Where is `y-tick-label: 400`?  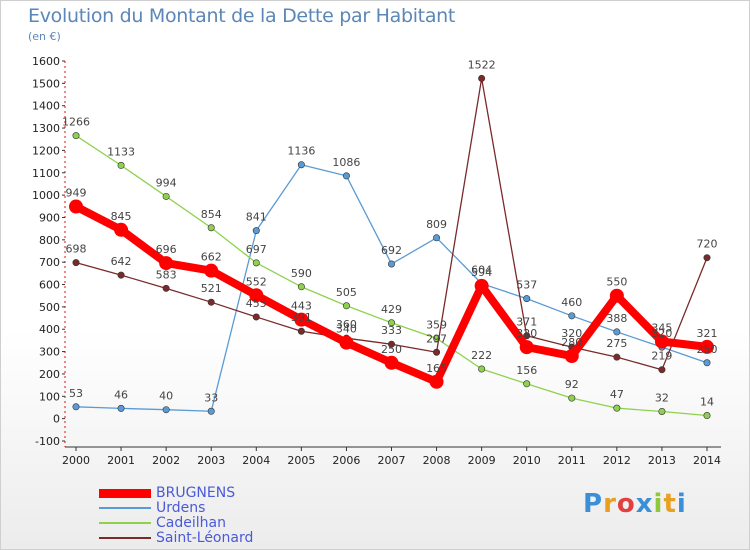
y-tick-label: 400 is located at coordinates (49, 329).